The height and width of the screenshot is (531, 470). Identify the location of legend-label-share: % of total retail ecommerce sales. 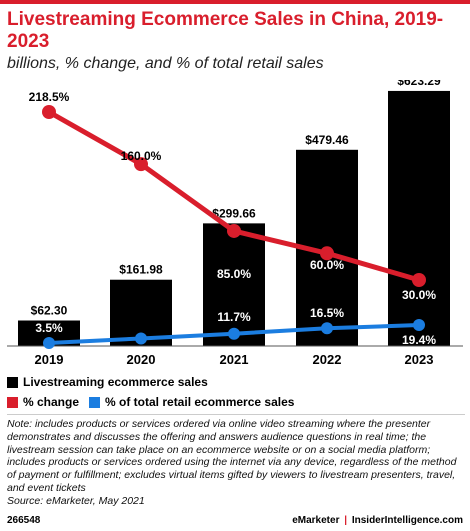
(200, 402).